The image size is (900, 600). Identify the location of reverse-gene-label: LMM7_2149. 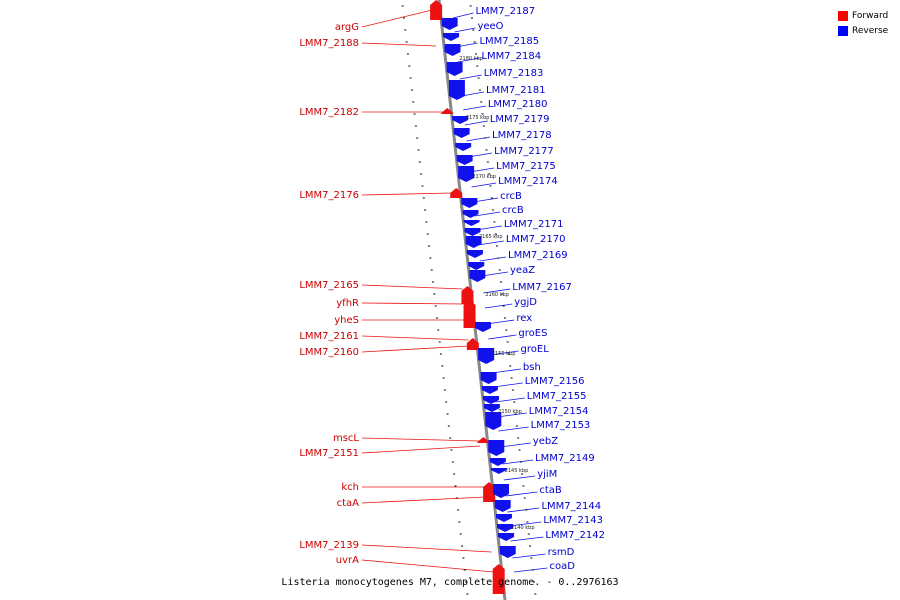
(565, 458).